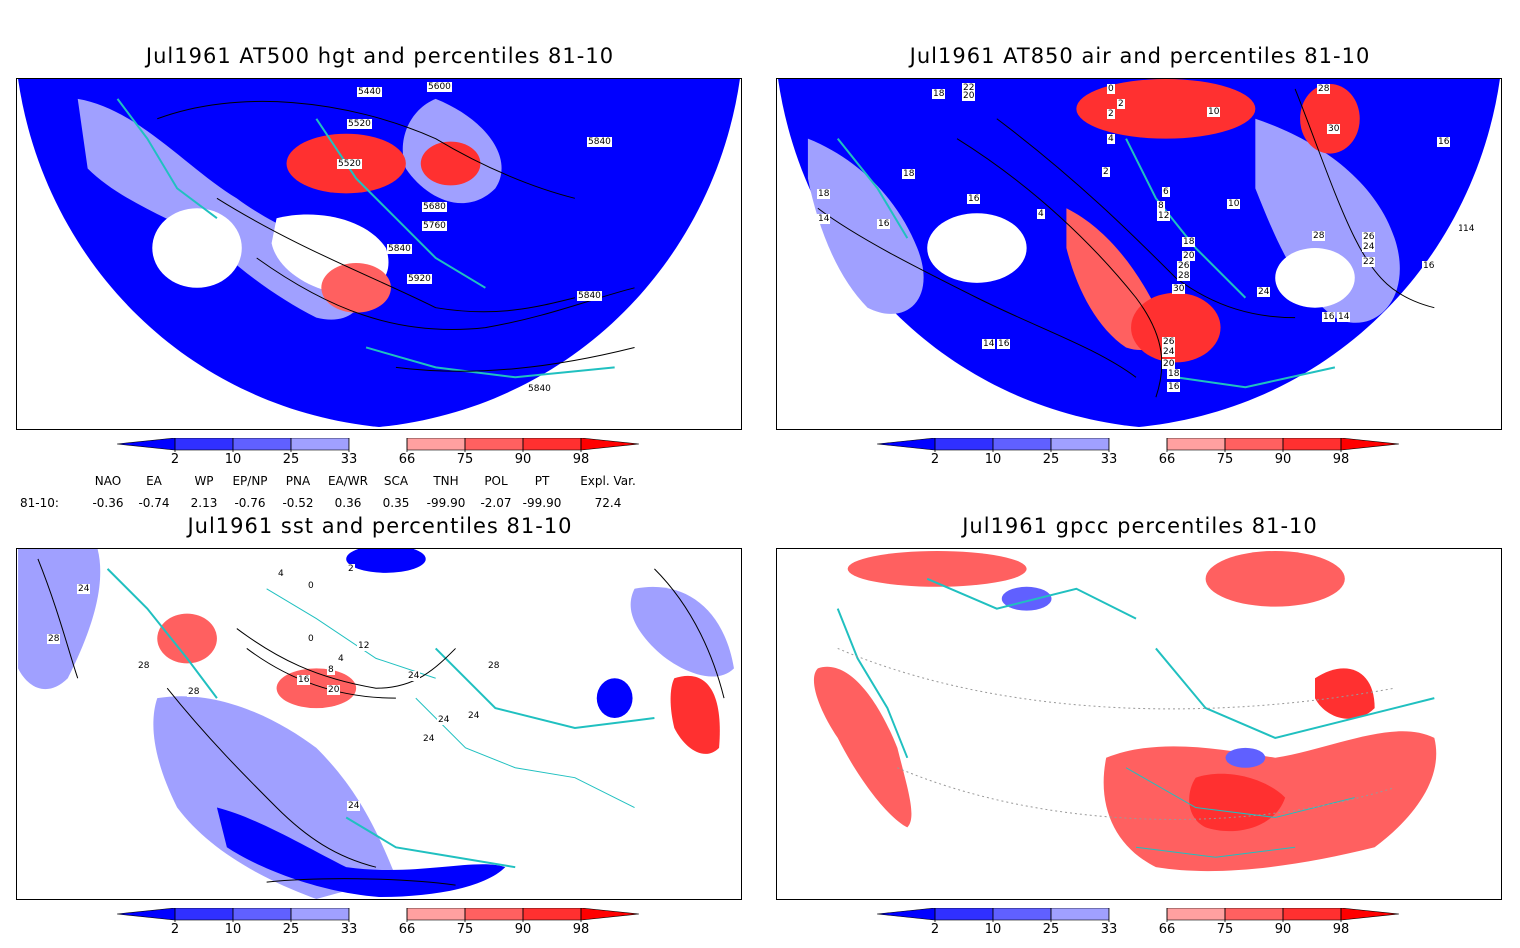  What do you see at coordinates (250, 503) in the screenshot?
I see `index-value: -0.76` at bounding box center [250, 503].